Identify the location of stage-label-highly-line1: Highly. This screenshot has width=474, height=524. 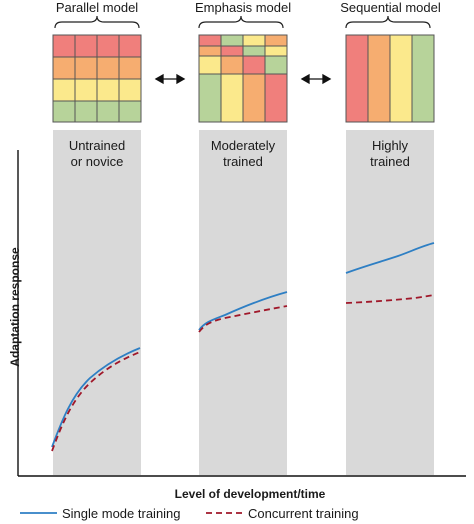
(390, 145).